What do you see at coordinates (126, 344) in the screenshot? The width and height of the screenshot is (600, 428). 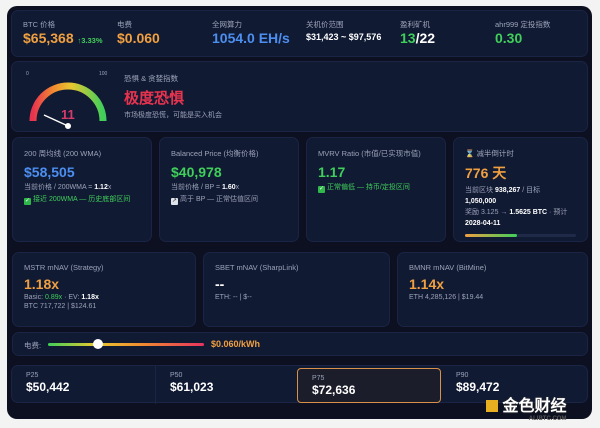 I see `electricity-slider` at bounding box center [126, 344].